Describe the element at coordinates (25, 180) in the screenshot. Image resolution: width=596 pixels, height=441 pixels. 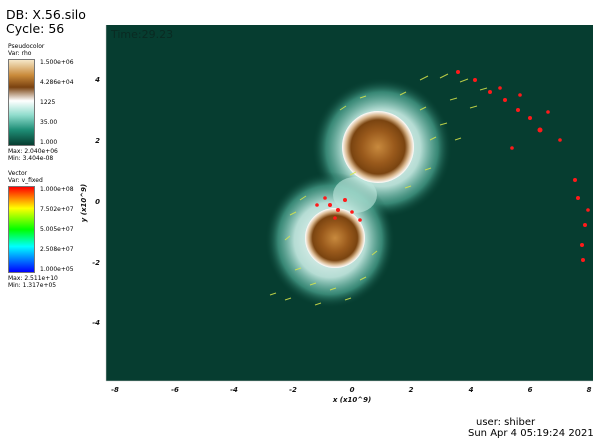
I see `vector-legend-var: Var: v_fixed` at that location.